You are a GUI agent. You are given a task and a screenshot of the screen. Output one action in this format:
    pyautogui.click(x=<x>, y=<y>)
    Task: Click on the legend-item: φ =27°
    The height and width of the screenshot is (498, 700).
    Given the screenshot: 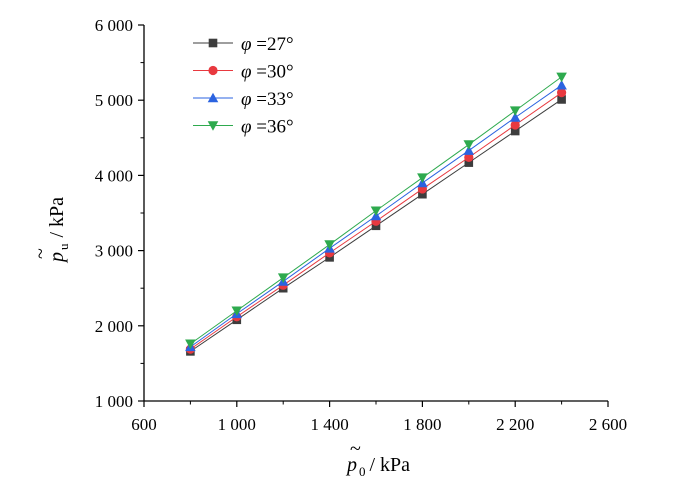 What is the action you would take?
    pyautogui.click(x=243, y=44)
    